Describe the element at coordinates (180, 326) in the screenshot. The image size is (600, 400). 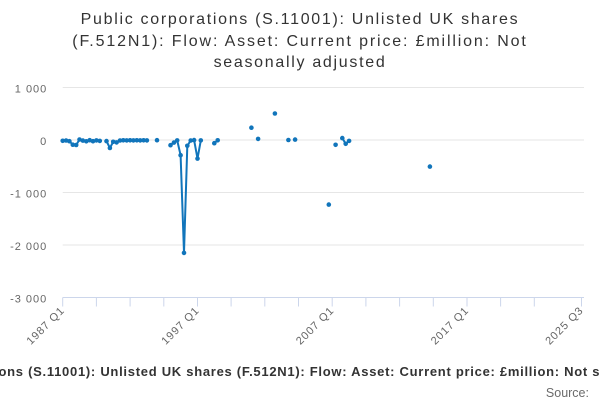
I see `svg-text: 1997 Q1` at that location.